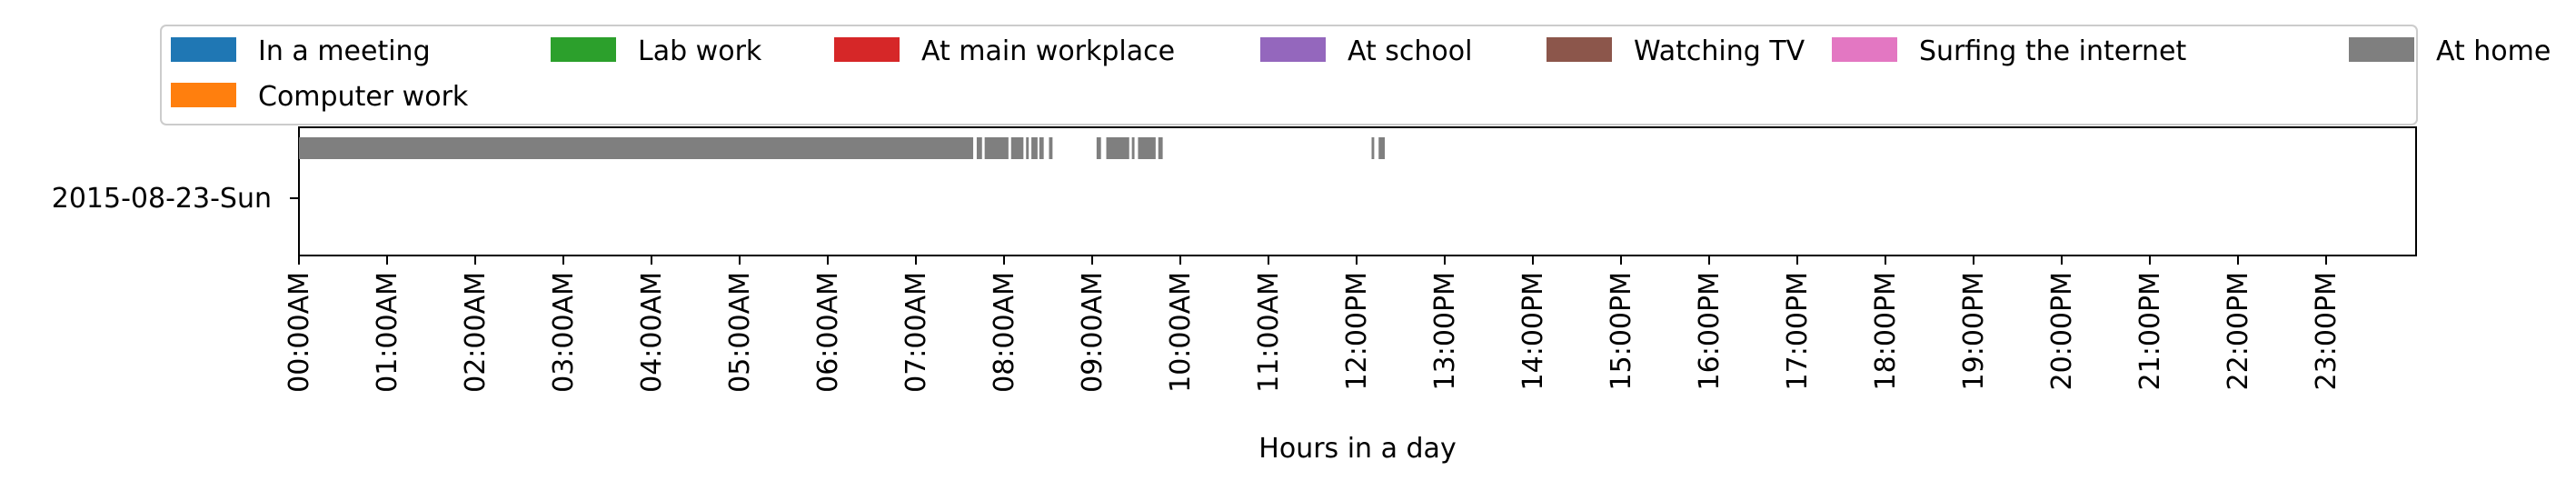  I want to click on legend-label: Surfing the internet, so click(2052, 51).